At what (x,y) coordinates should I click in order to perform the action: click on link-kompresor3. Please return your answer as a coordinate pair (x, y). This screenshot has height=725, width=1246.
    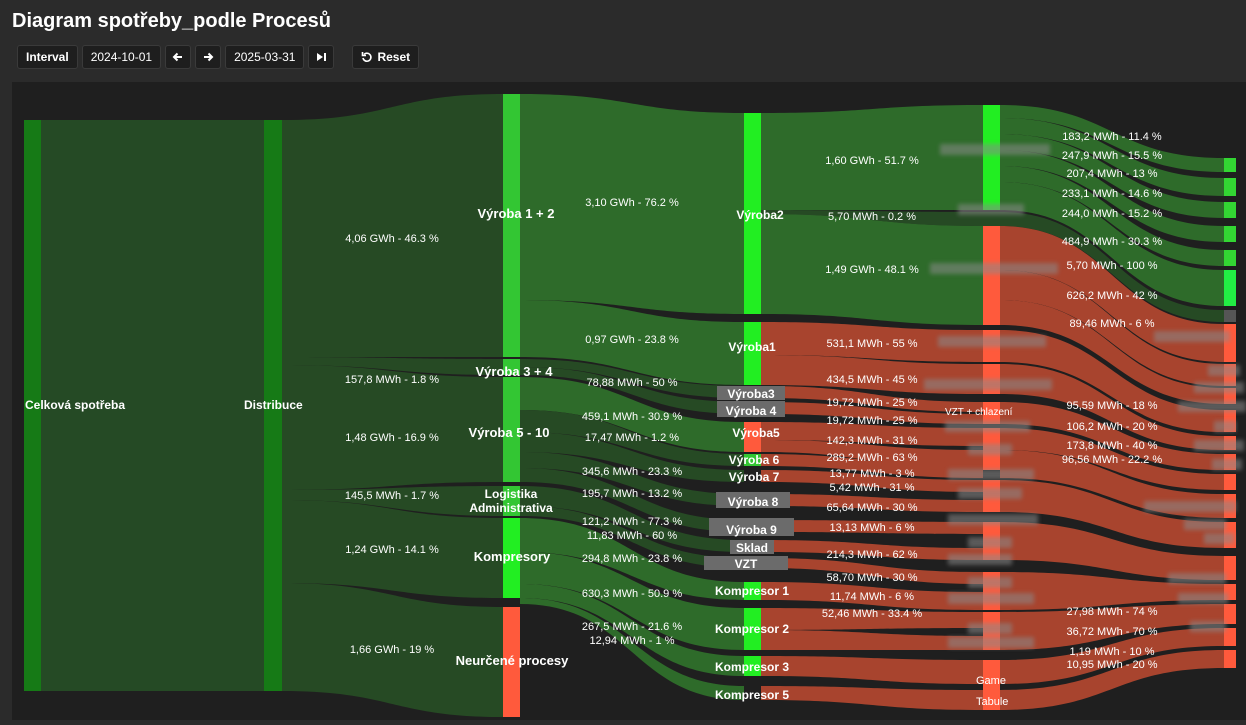
    Looking at the image, I should click on (632, 630).